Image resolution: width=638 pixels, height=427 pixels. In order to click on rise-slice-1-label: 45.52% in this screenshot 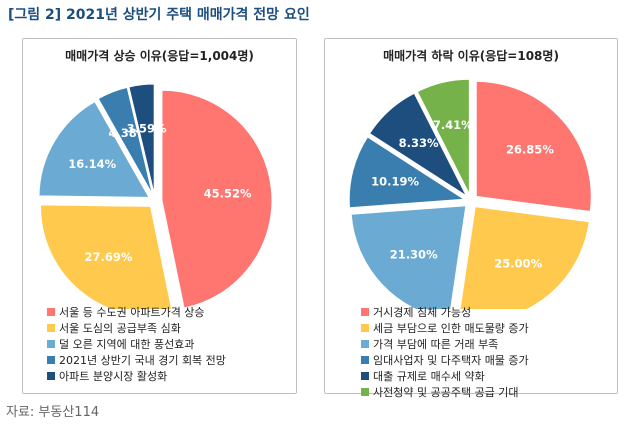, I will do `click(228, 194)`.